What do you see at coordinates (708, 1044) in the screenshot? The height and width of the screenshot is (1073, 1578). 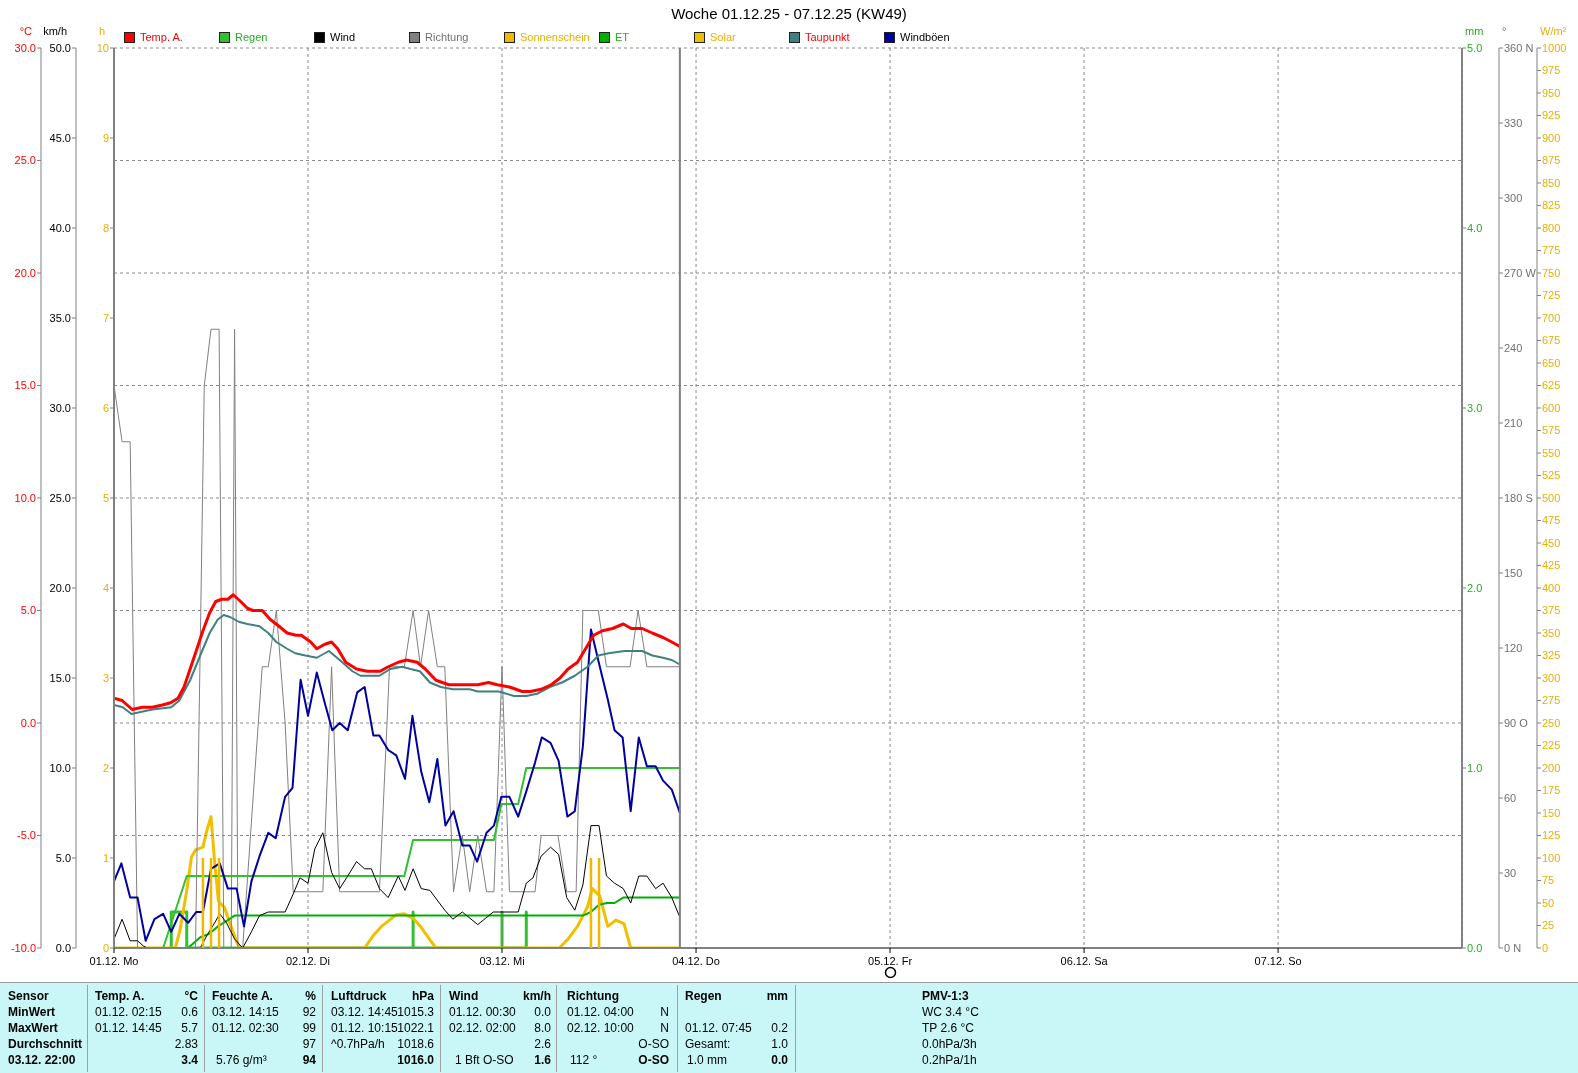 I see `text: Gesamt:` at bounding box center [708, 1044].